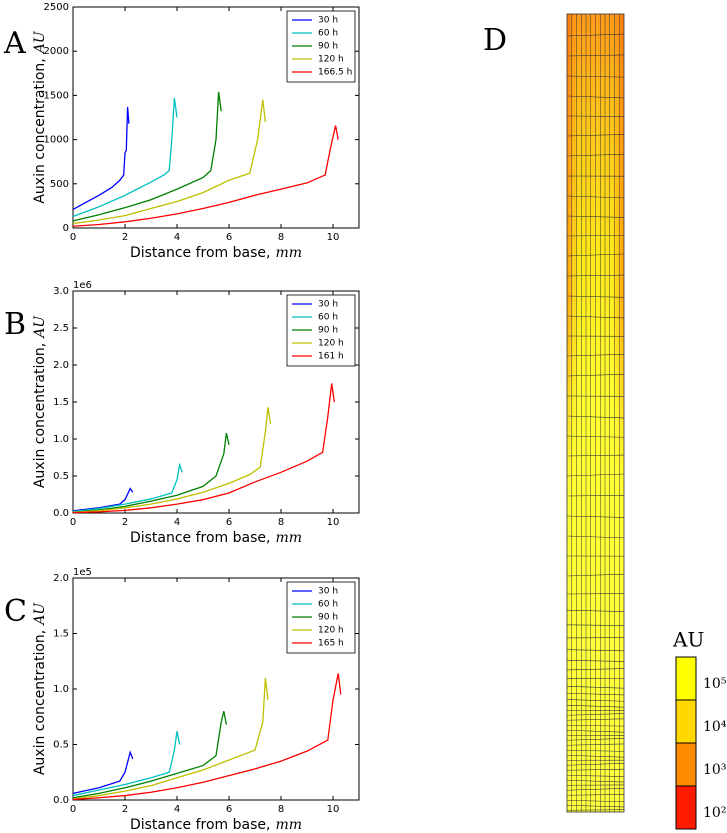  I want to click on x-tick-label: 10, so click(333, 522).